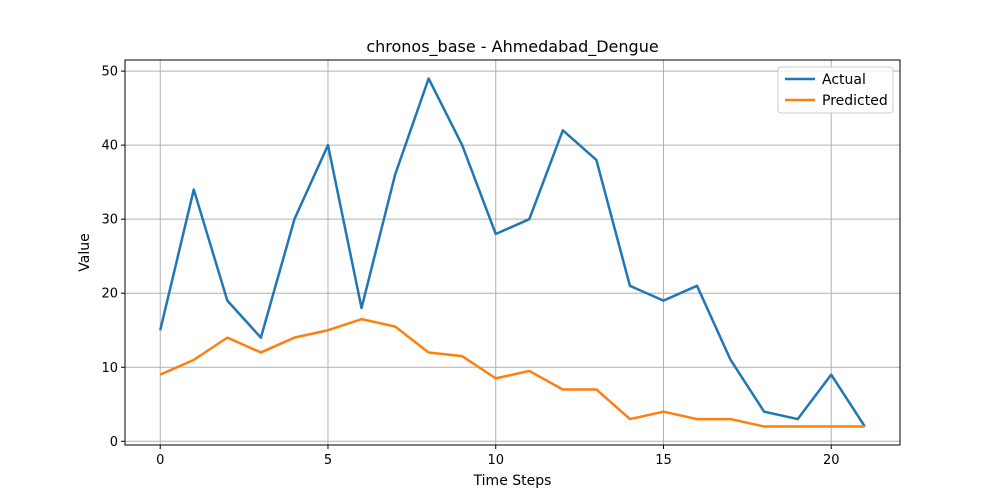 Image resolution: width=1000 pixels, height=500 pixels. I want to click on y-axis-label: Value, so click(85, 252).